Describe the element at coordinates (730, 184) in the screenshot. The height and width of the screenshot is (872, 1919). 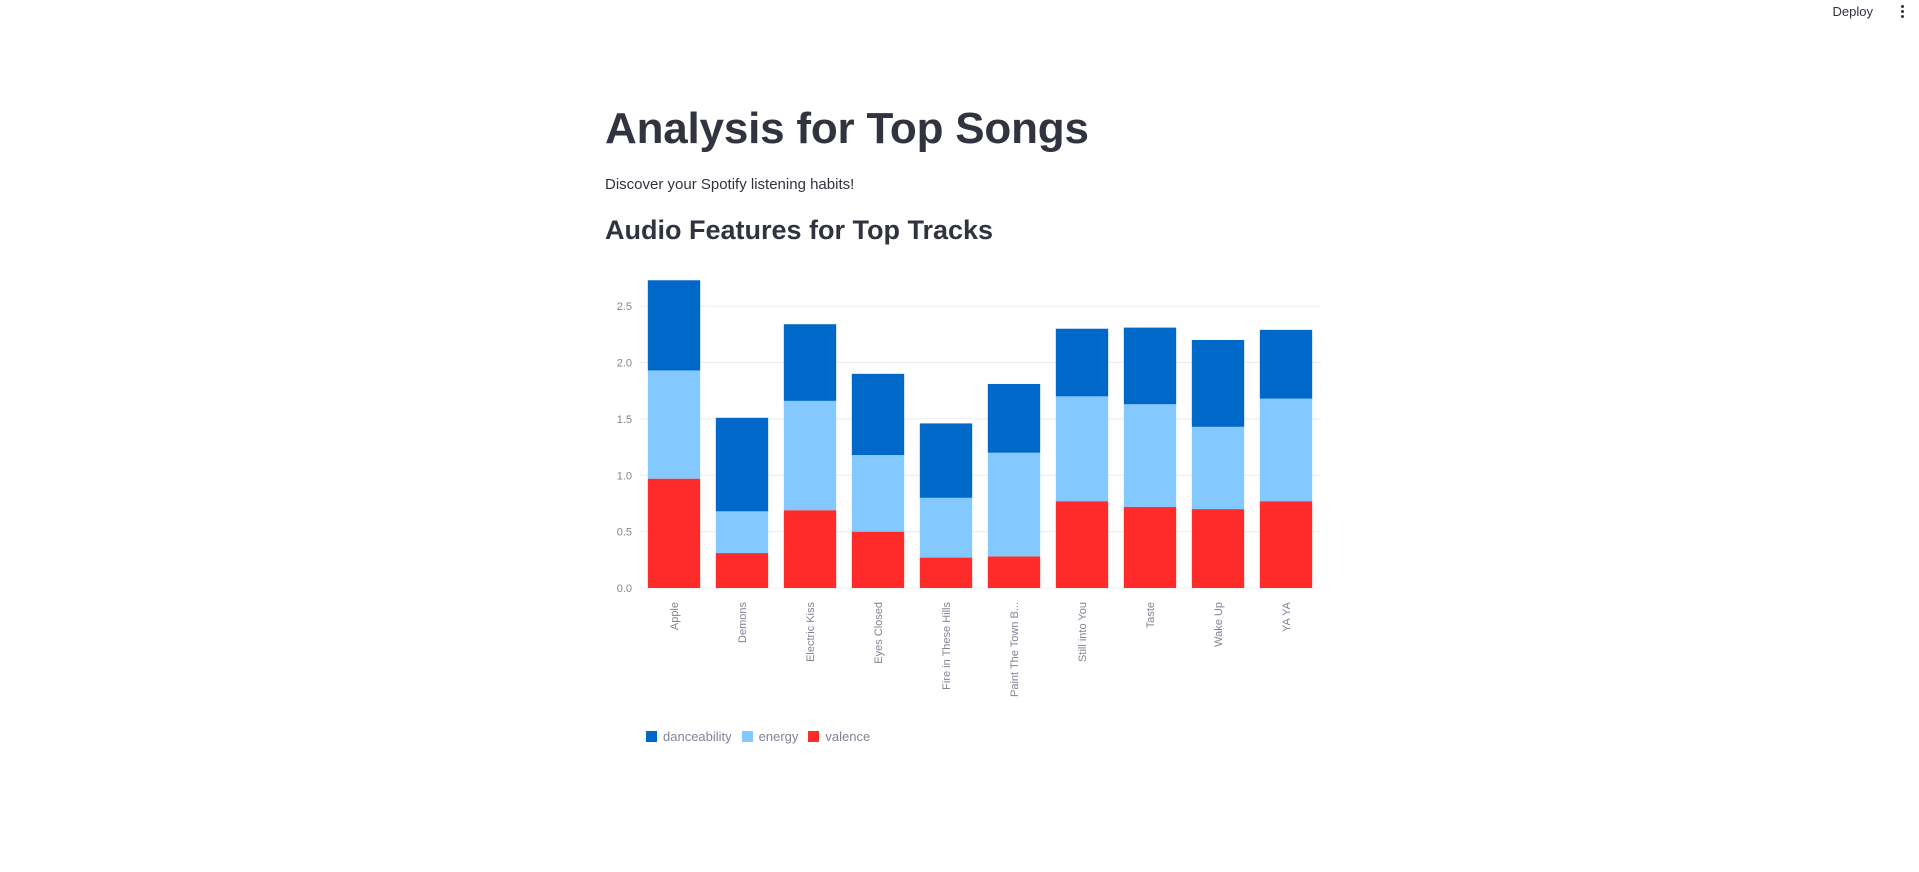
I see `page-subtitle: Discover your Spotify listening habits!` at that location.